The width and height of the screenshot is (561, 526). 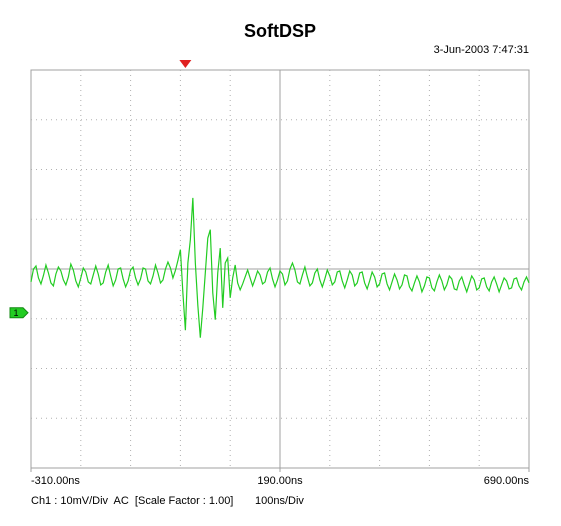 I want to click on time-base: 100ns/Div, so click(x=279, y=501).